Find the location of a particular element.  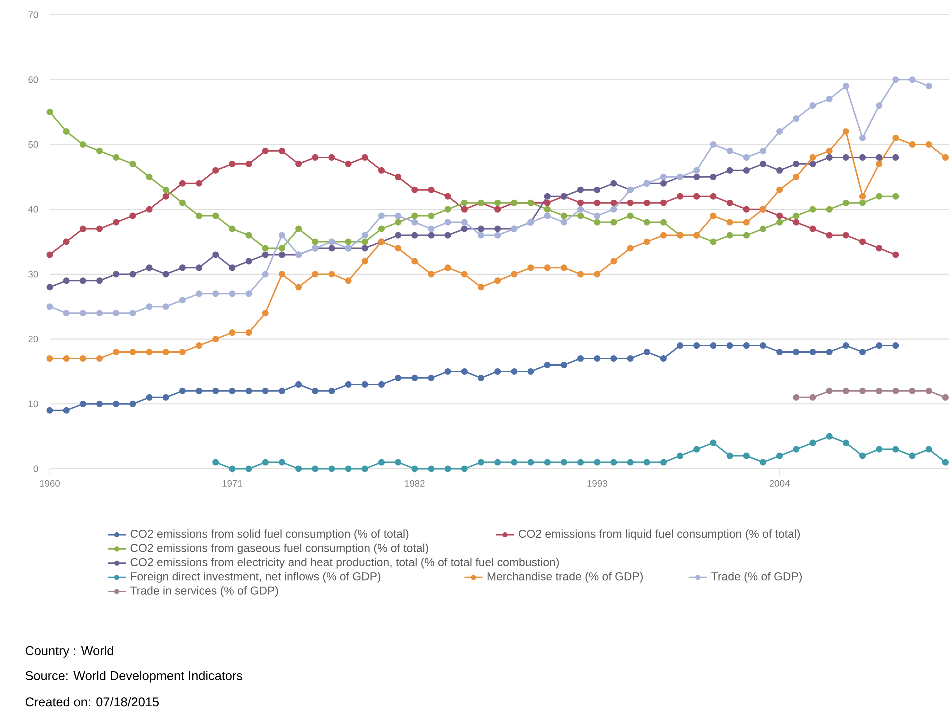

x-tick-label: 1971 is located at coordinates (232, 483).